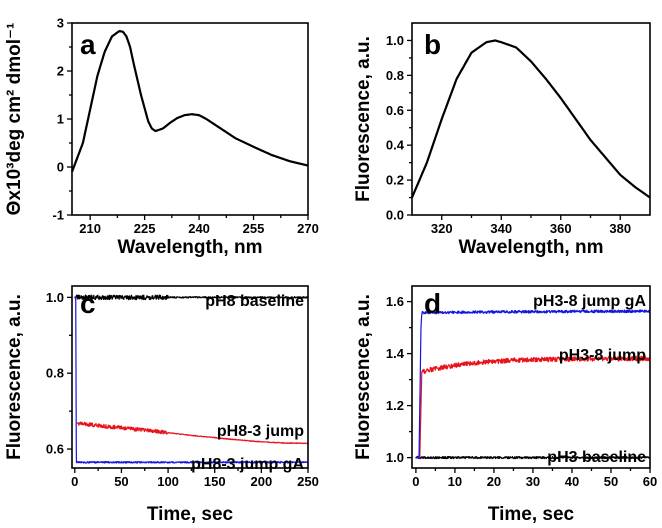  What do you see at coordinates (168, 481) in the screenshot?
I see `panel-c-xtick-label: 100` at bounding box center [168, 481].